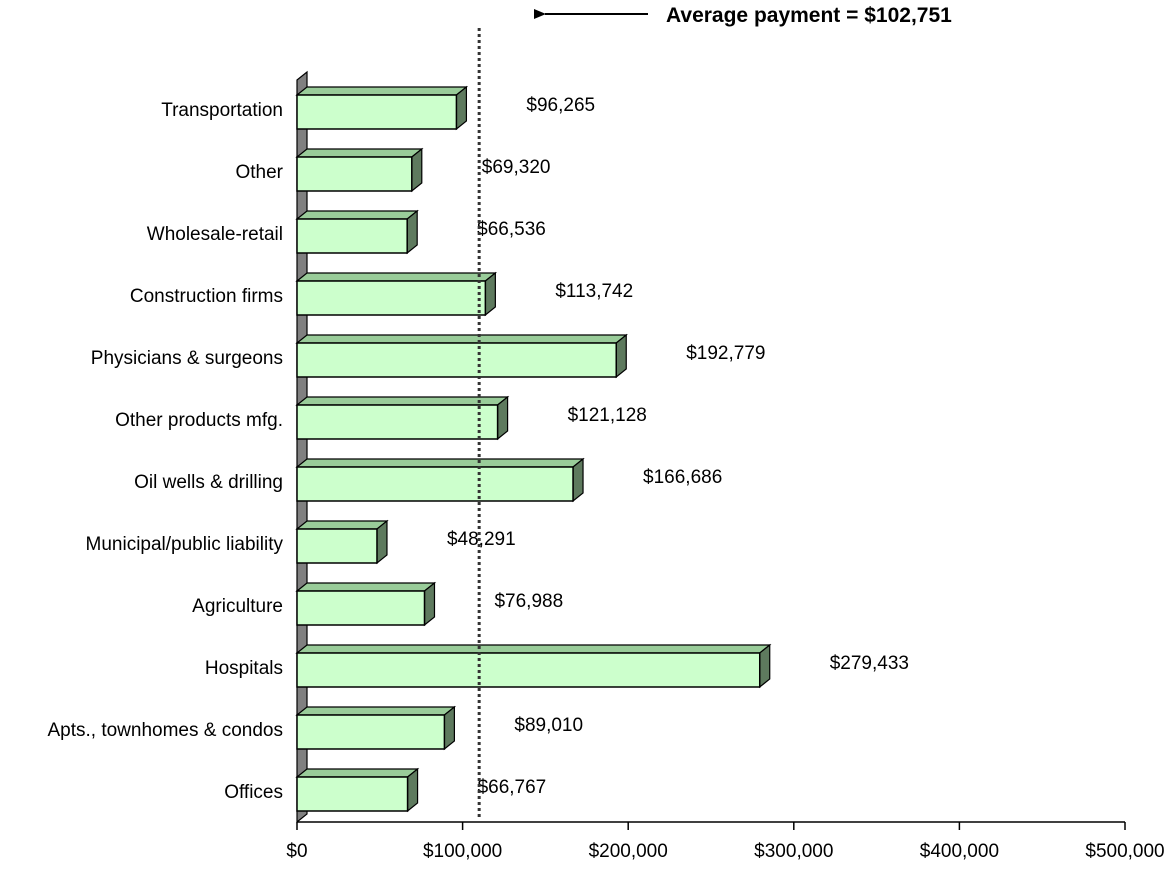  Describe the element at coordinates (185, 544) in the screenshot. I see `category-label: Municipal/public liability` at that location.